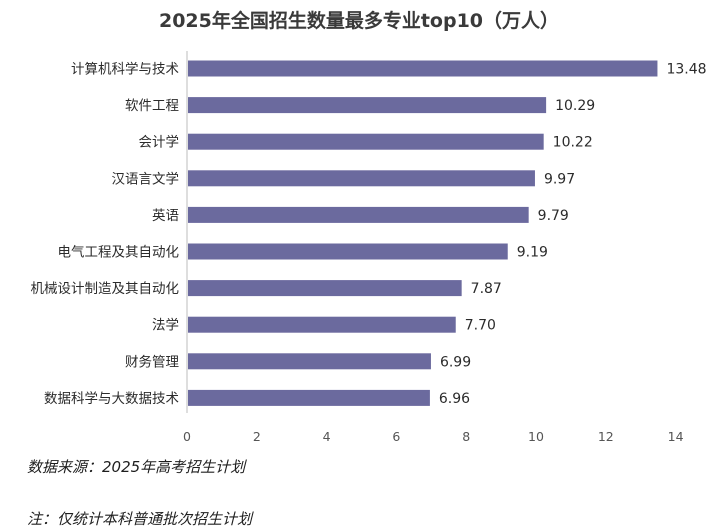  What do you see at coordinates (553, 216) in the screenshot?
I see `value-label: 9.79` at bounding box center [553, 216].